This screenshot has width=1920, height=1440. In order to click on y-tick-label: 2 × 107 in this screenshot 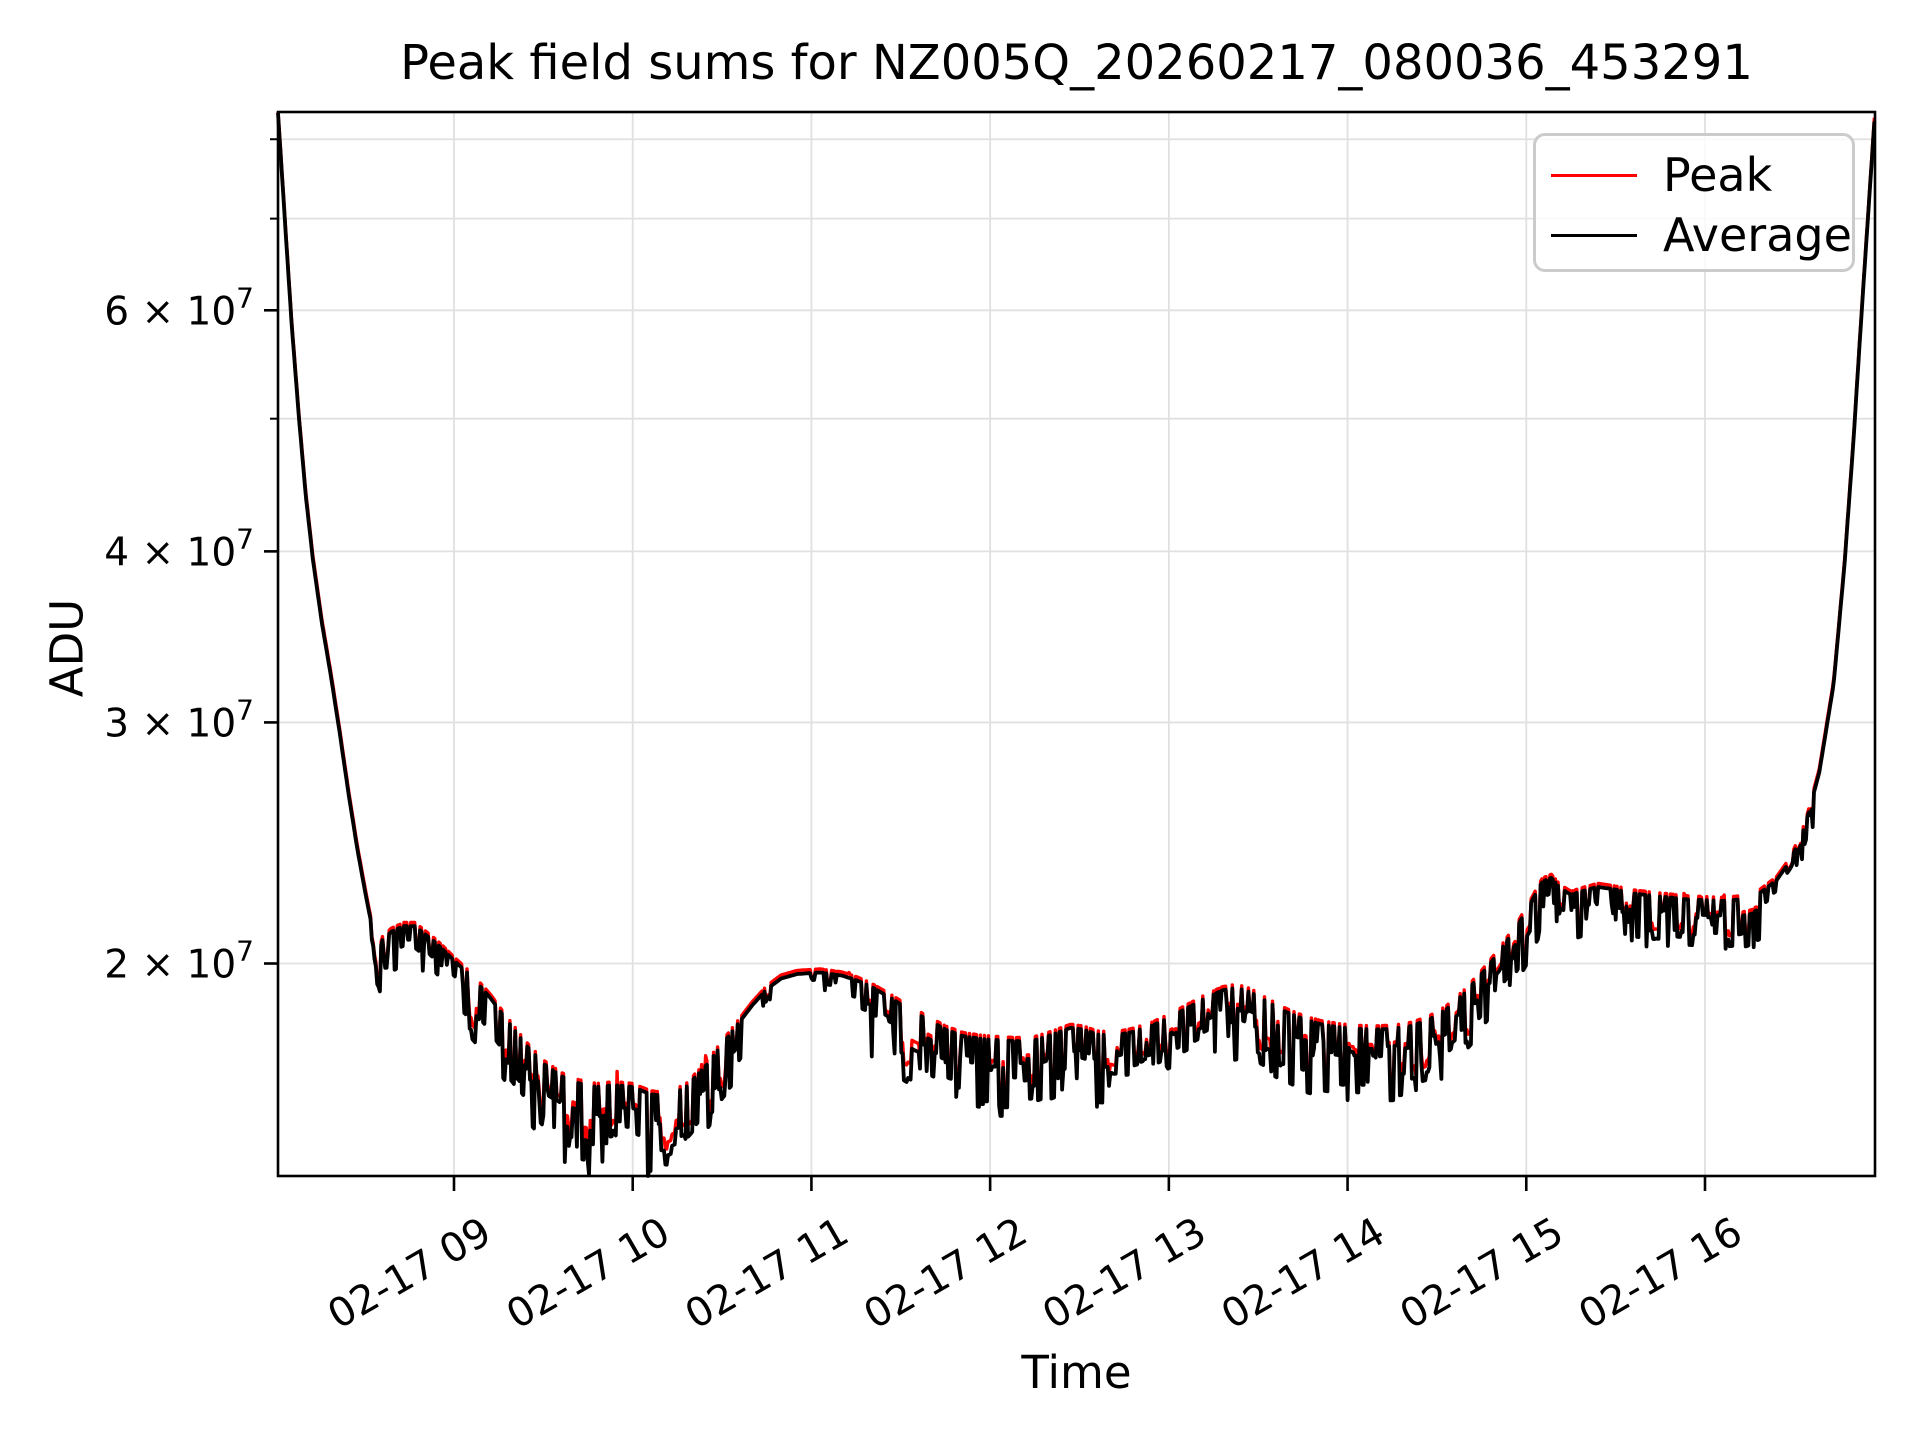, I will do `click(179, 961)`.